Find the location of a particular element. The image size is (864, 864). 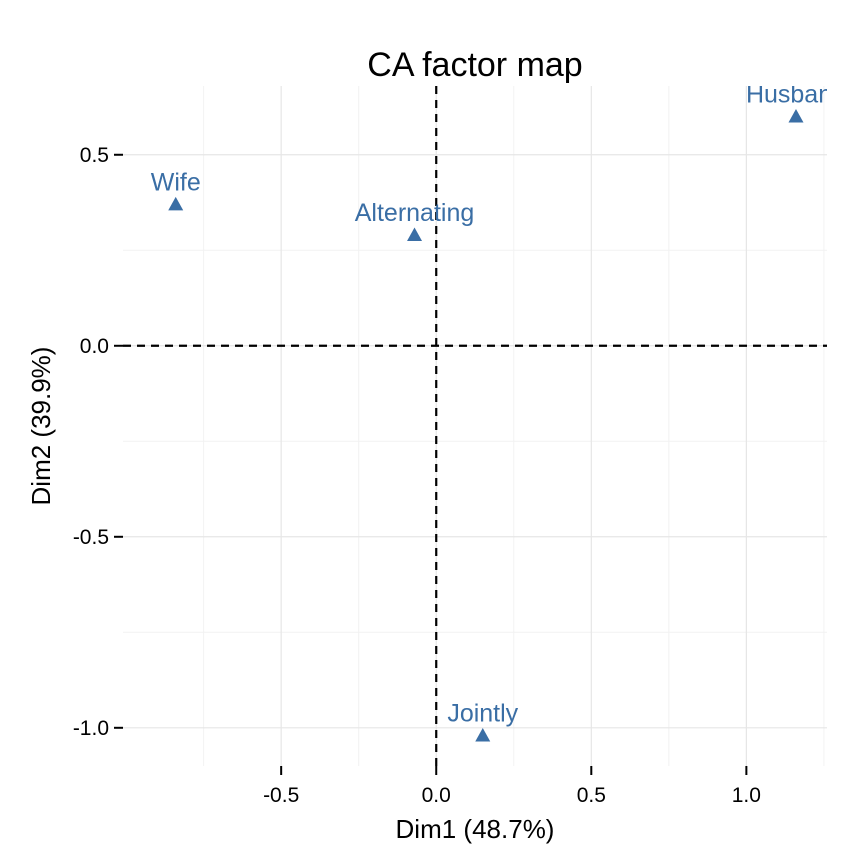

x-tick-label: -0.5 is located at coordinates (281, 795).